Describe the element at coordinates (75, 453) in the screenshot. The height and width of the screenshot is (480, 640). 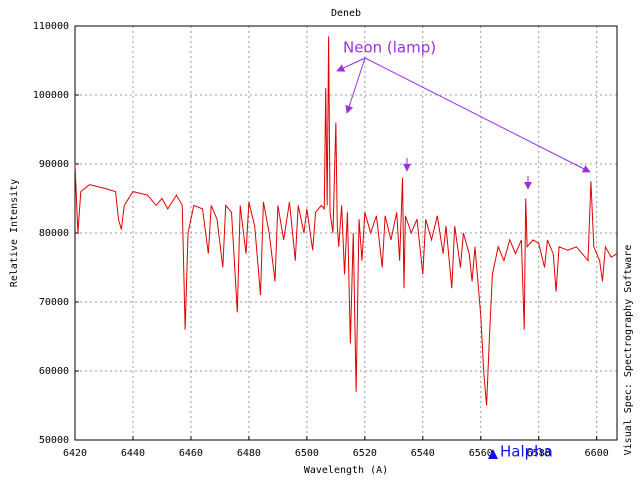
I see `x-tick-label: 6420` at that location.